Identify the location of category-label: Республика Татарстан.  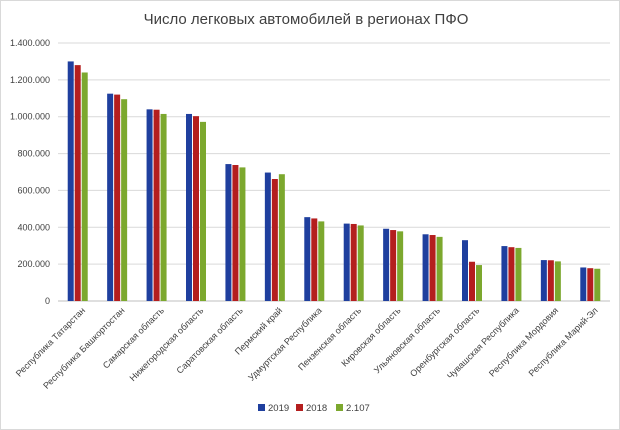
(50, 341).